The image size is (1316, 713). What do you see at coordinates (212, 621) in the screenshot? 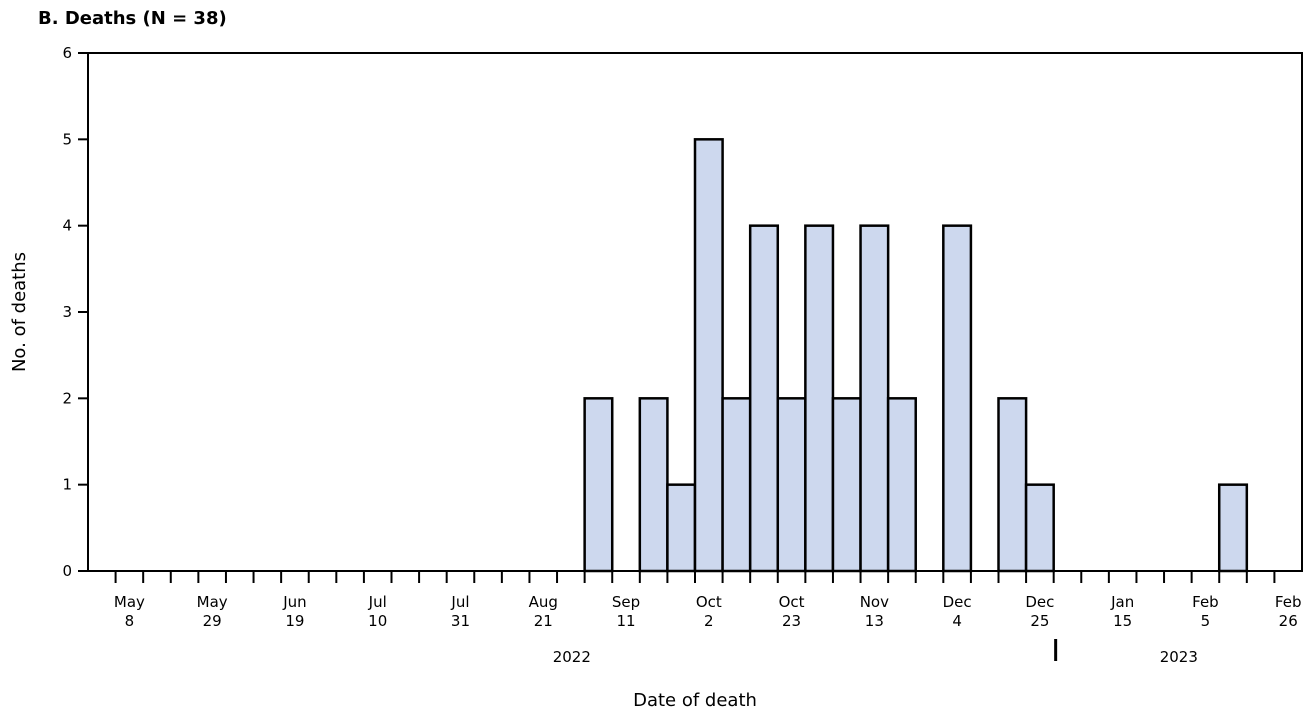
I see `x-tick-day: 29` at bounding box center [212, 621].